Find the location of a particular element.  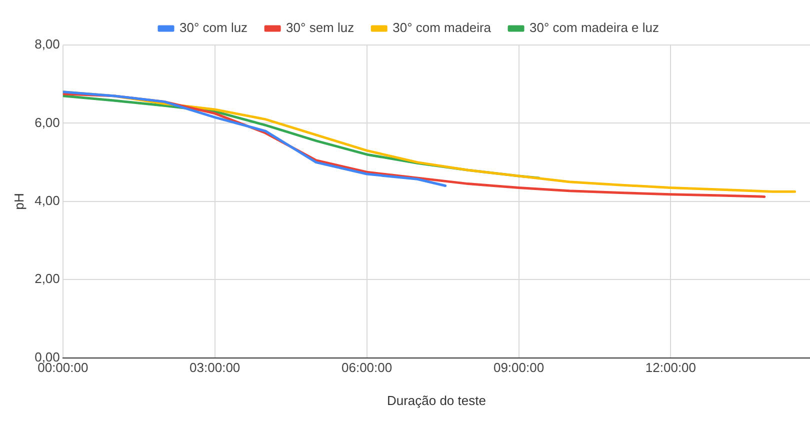

y-tick-label: 2,00 is located at coordinates (47, 278).